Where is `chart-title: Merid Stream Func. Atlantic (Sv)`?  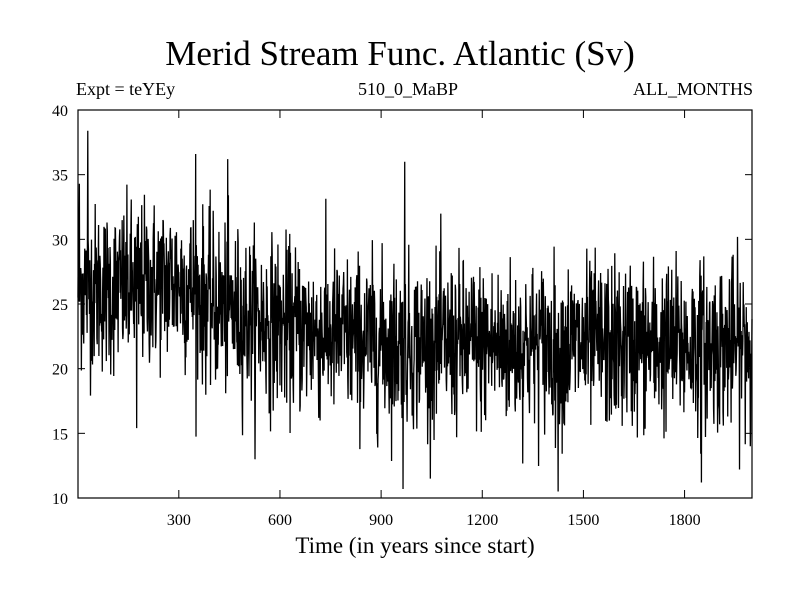
chart-title: Merid Stream Func. Atlantic (Sv) is located at coordinates (400, 53).